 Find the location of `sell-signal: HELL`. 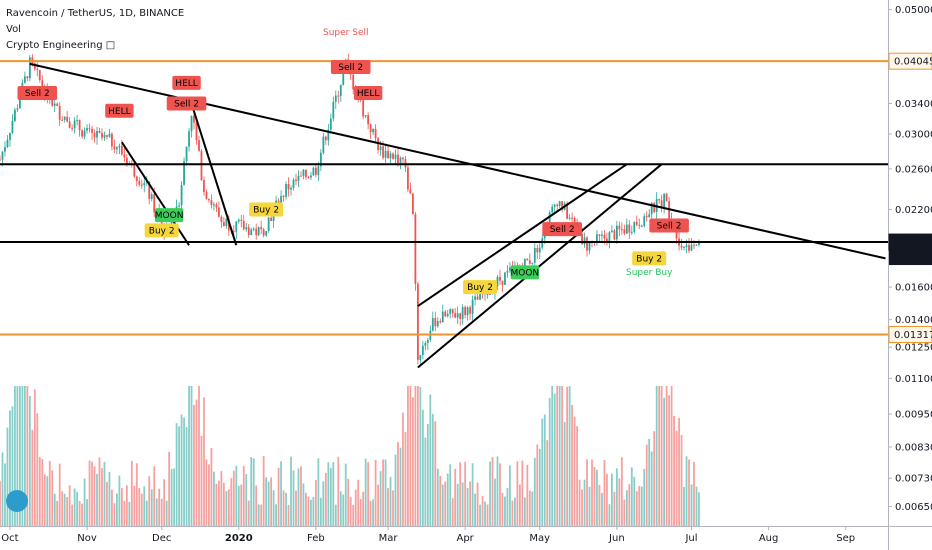

sell-signal: HELL is located at coordinates (186, 84).